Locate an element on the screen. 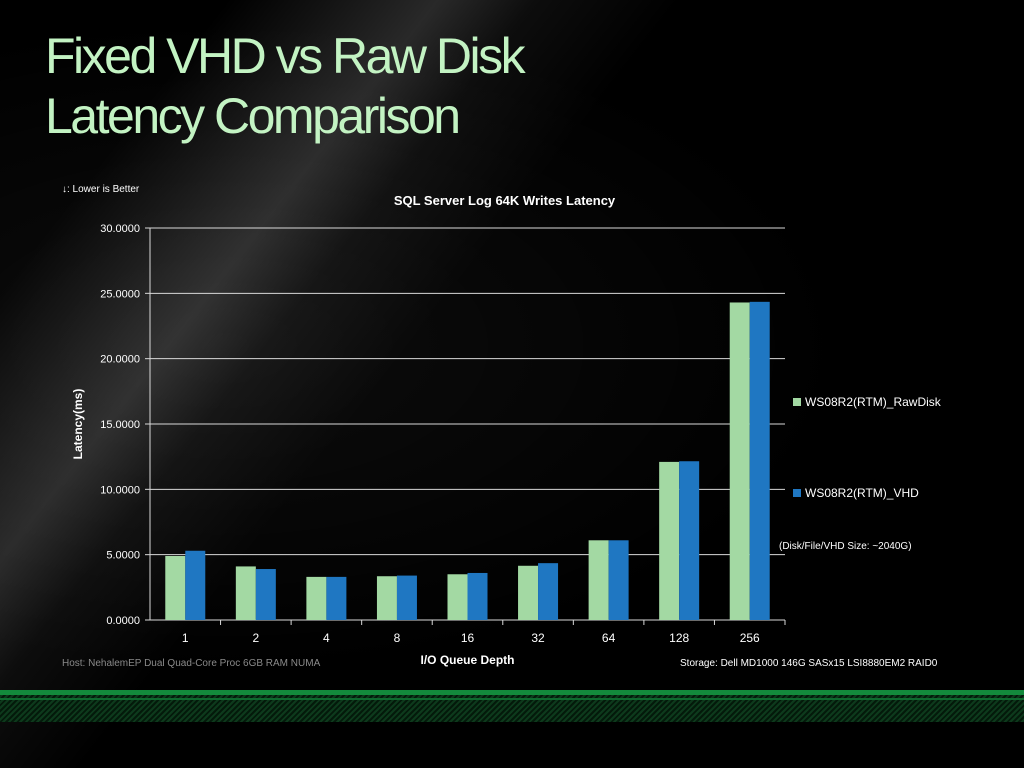 This screenshot has width=1024, height=768. y-axis-label: Latency(ms) is located at coordinates (78, 424).